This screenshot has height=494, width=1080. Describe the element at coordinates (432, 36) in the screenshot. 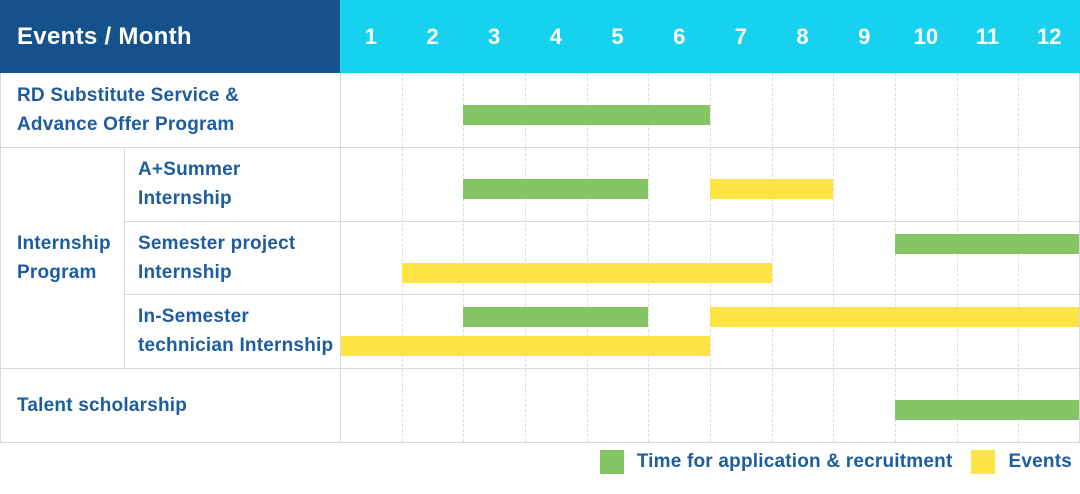

I see `month-header-cell: 2` at that location.